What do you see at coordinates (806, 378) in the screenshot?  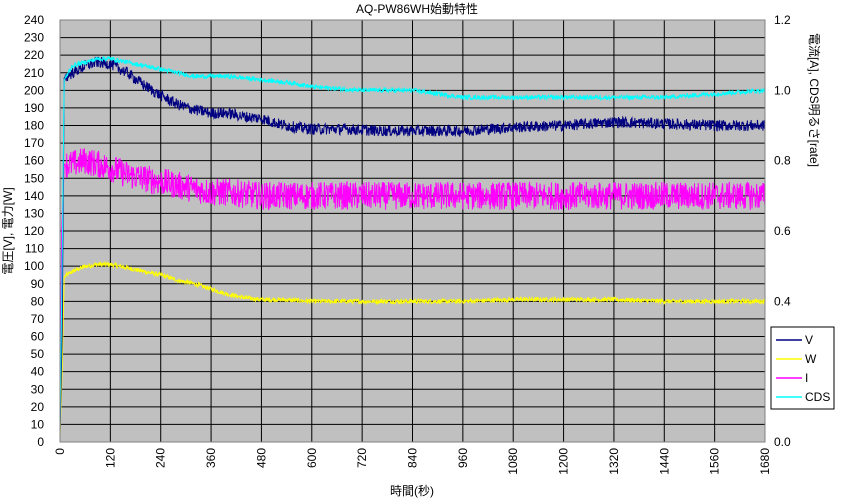 I see `legend-label-i: I` at bounding box center [806, 378].